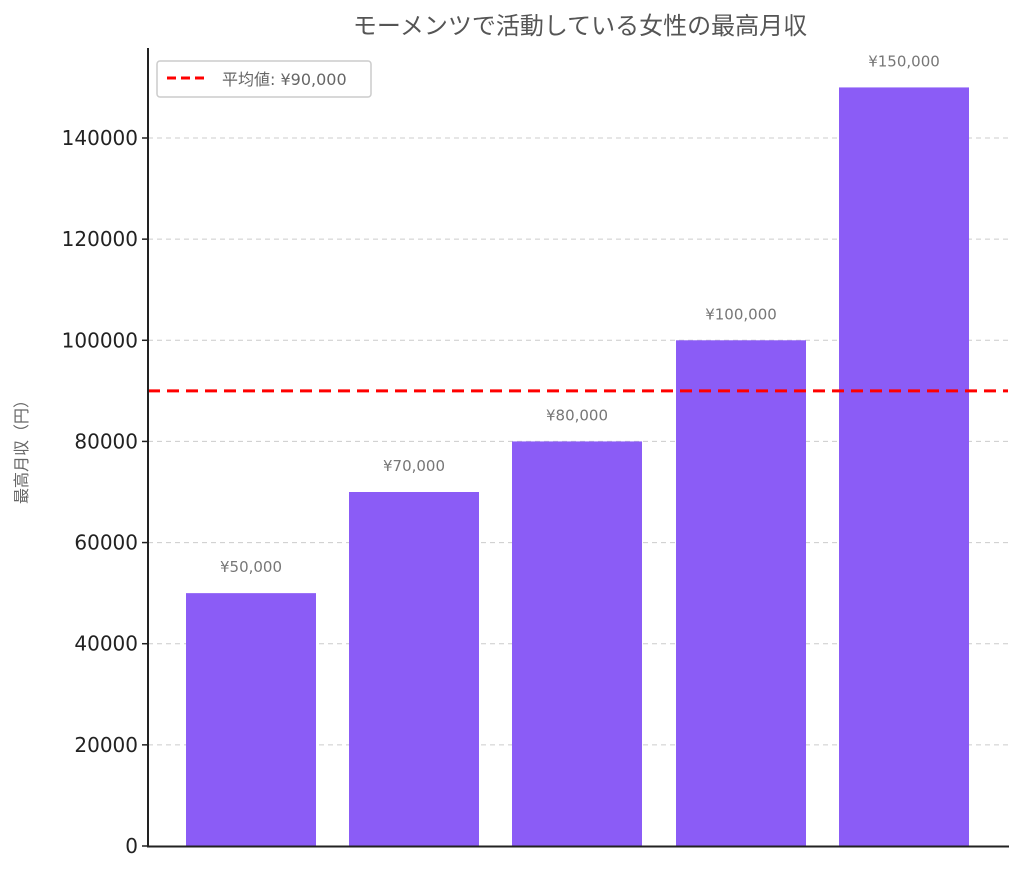 This screenshot has height=876, width=1024. What do you see at coordinates (414, 466) in the screenshot?
I see `bar-value-label: ¥70,000` at bounding box center [414, 466].